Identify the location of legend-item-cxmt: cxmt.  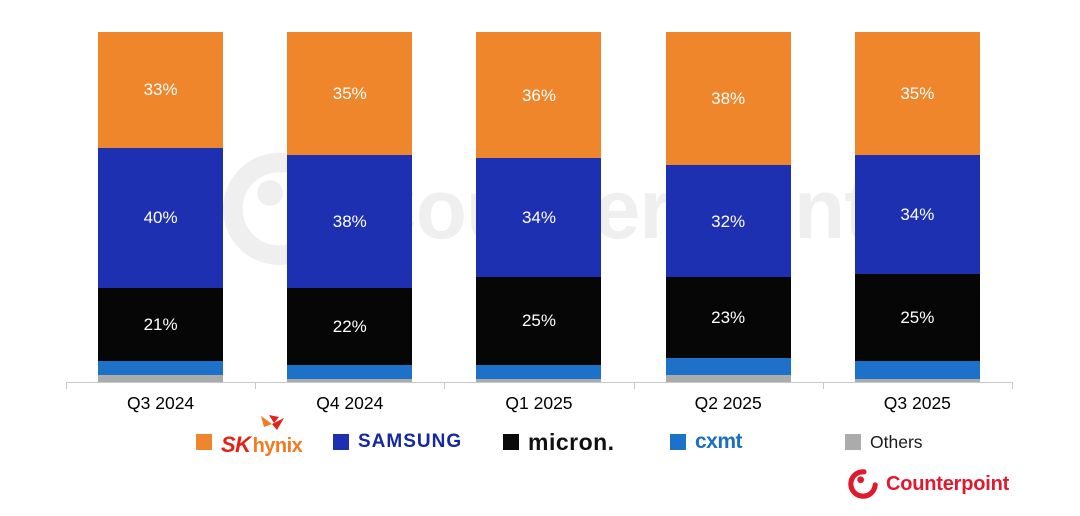
(706, 442).